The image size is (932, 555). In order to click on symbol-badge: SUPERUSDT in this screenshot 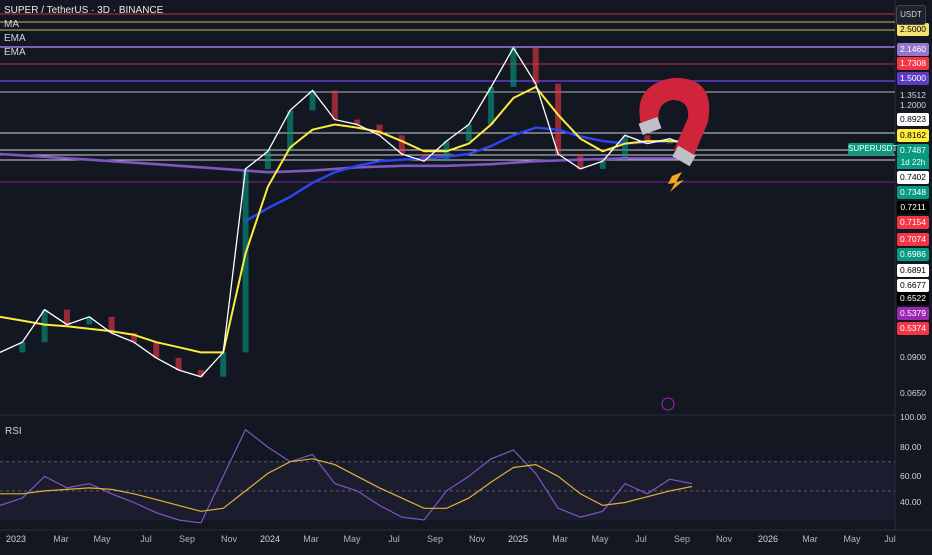, I will do `click(873, 149)`.